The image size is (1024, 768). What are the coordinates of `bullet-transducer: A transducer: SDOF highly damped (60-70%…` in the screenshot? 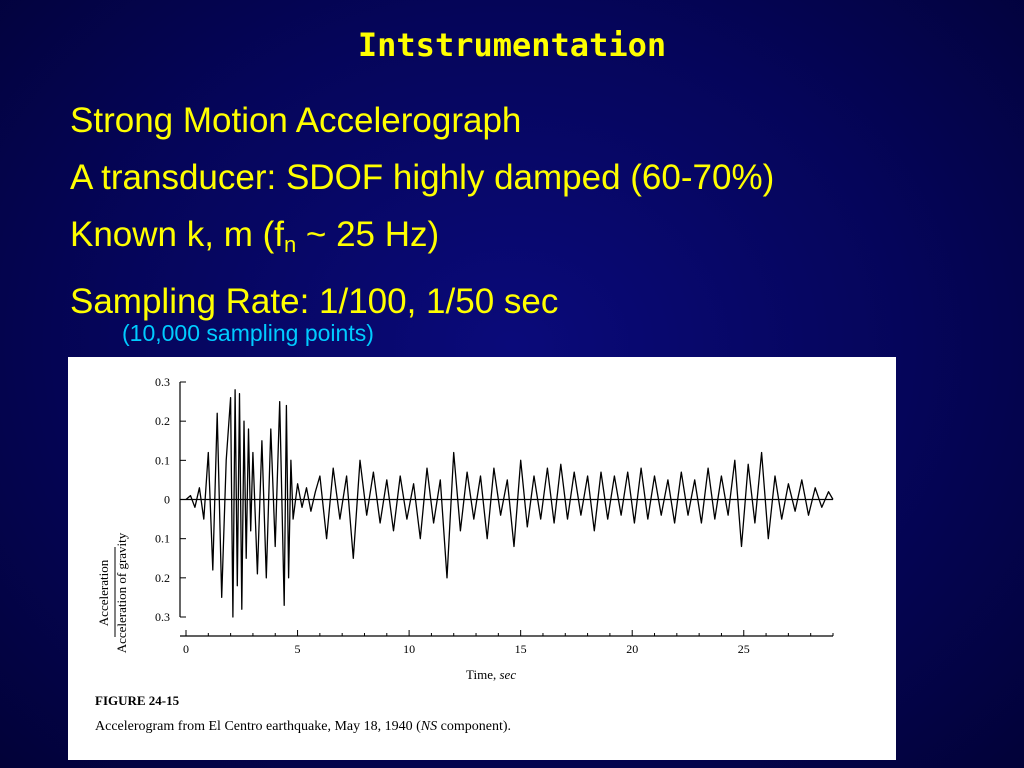 It's located at (422, 177).